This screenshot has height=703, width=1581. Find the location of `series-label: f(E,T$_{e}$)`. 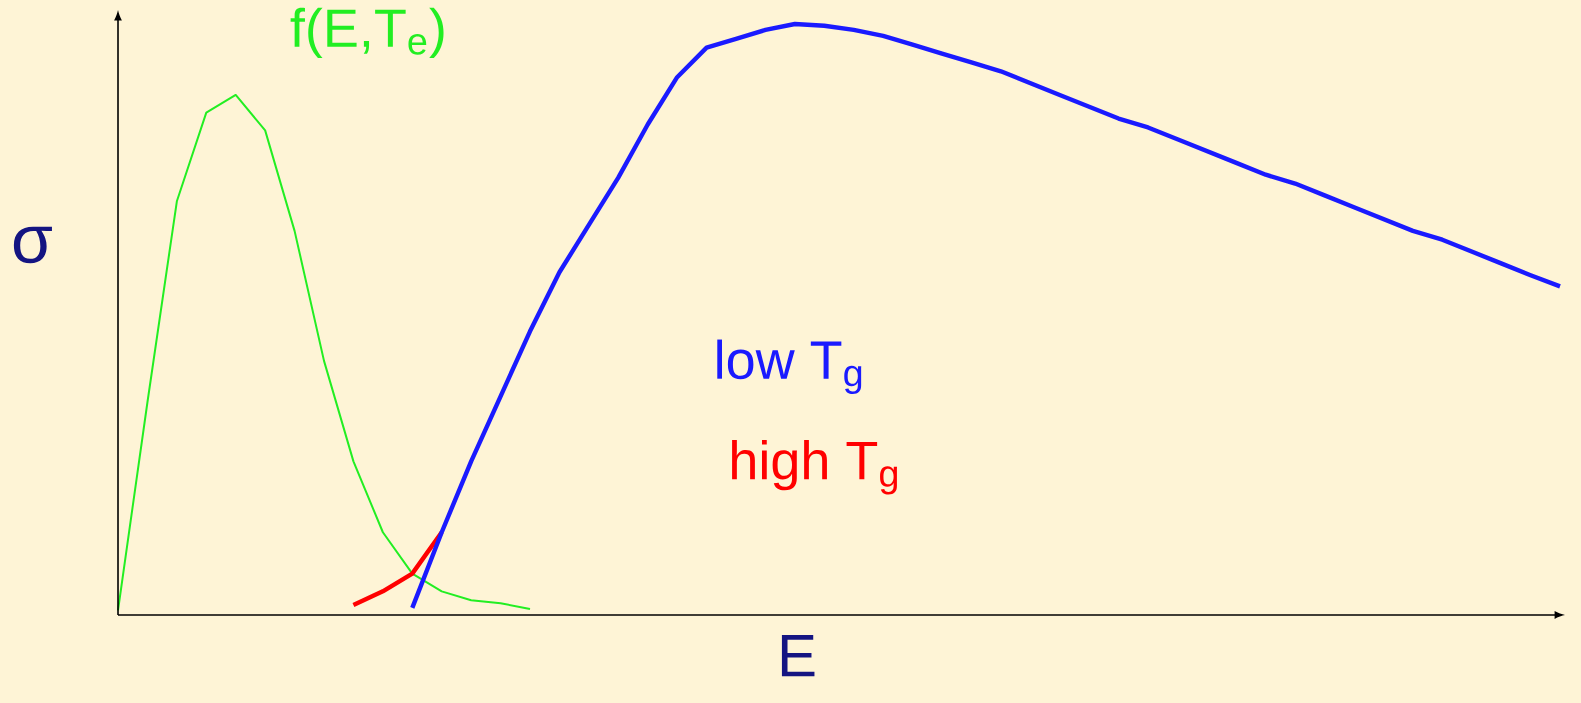

series-label: f(E,T$_{e}$) is located at coordinates (367, 33).